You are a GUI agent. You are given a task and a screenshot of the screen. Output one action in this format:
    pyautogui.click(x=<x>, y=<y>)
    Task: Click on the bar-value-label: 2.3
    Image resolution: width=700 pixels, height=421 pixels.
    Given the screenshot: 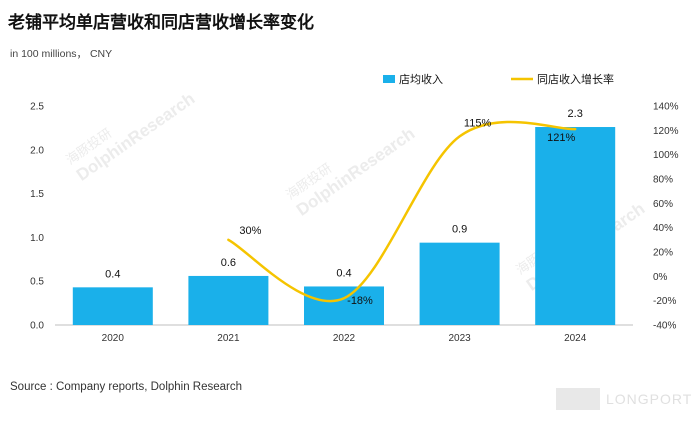 What is the action you would take?
    pyautogui.click(x=575, y=114)
    